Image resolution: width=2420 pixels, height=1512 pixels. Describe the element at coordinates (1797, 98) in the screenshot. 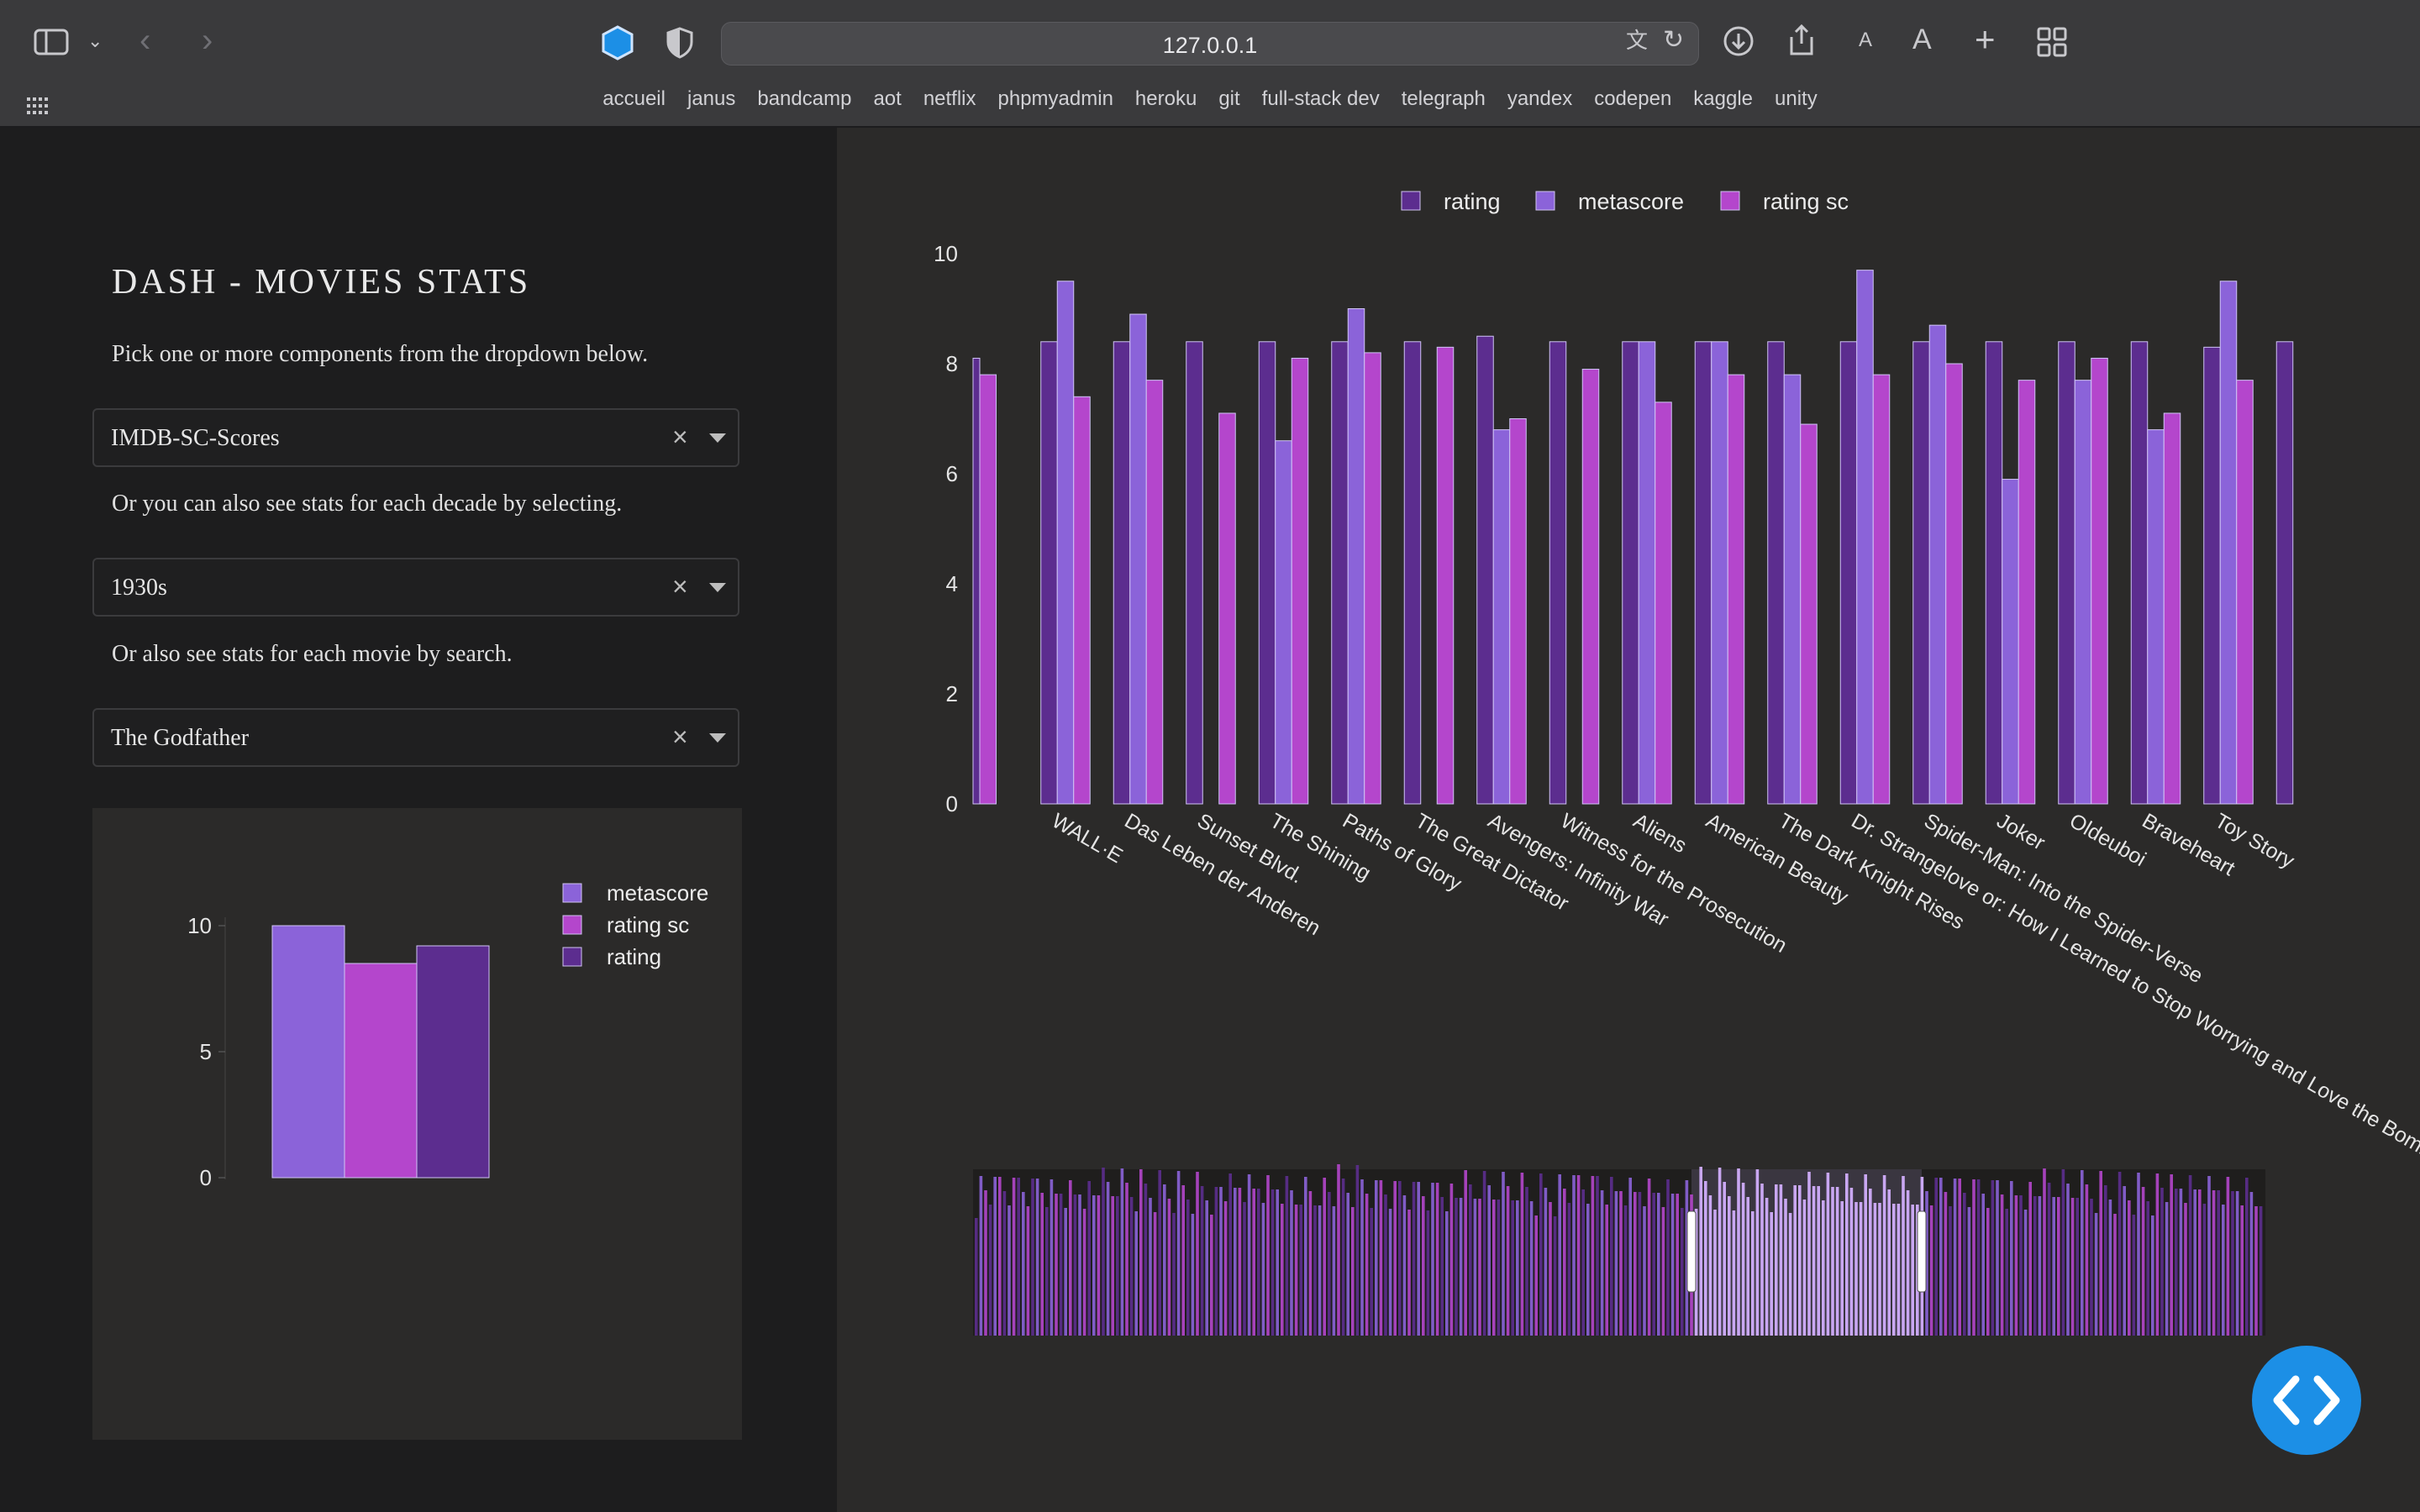

I see `bookmark-link: unity` at that location.